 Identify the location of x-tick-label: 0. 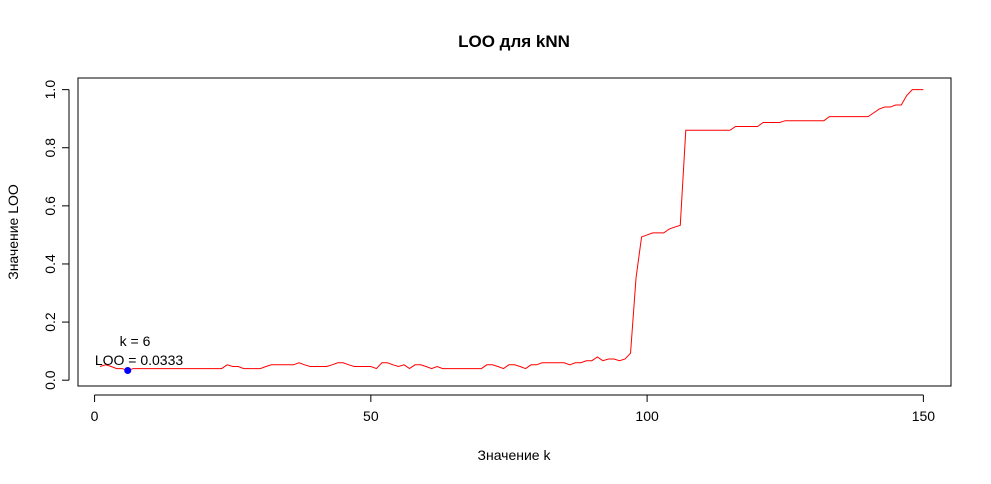
(95, 416).